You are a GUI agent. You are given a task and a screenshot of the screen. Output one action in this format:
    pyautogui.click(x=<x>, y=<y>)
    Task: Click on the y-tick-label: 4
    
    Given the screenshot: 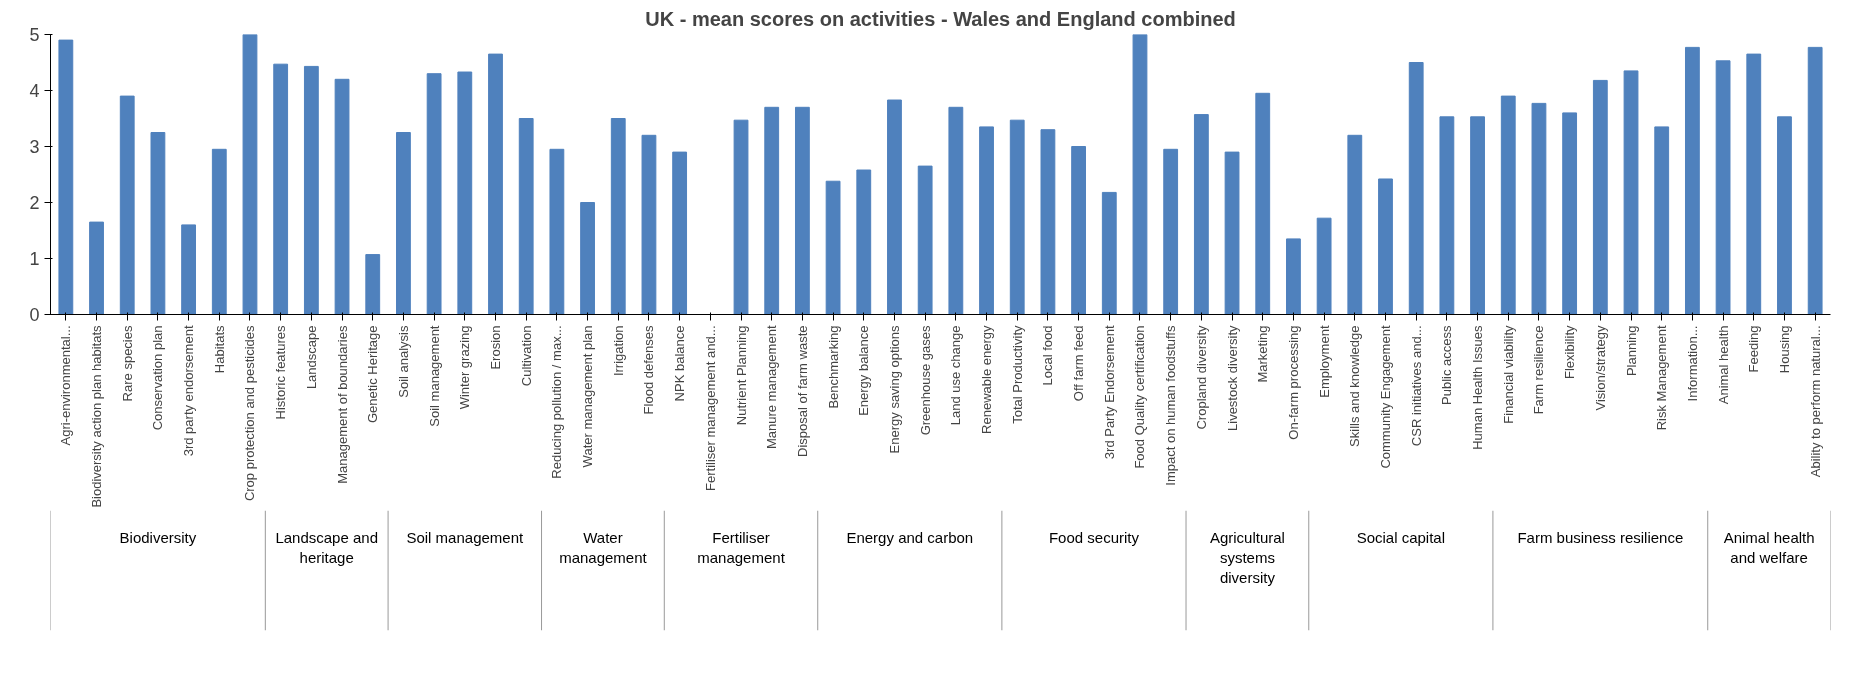 What is the action you would take?
    pyautogui.click(x=34, y=91)
    